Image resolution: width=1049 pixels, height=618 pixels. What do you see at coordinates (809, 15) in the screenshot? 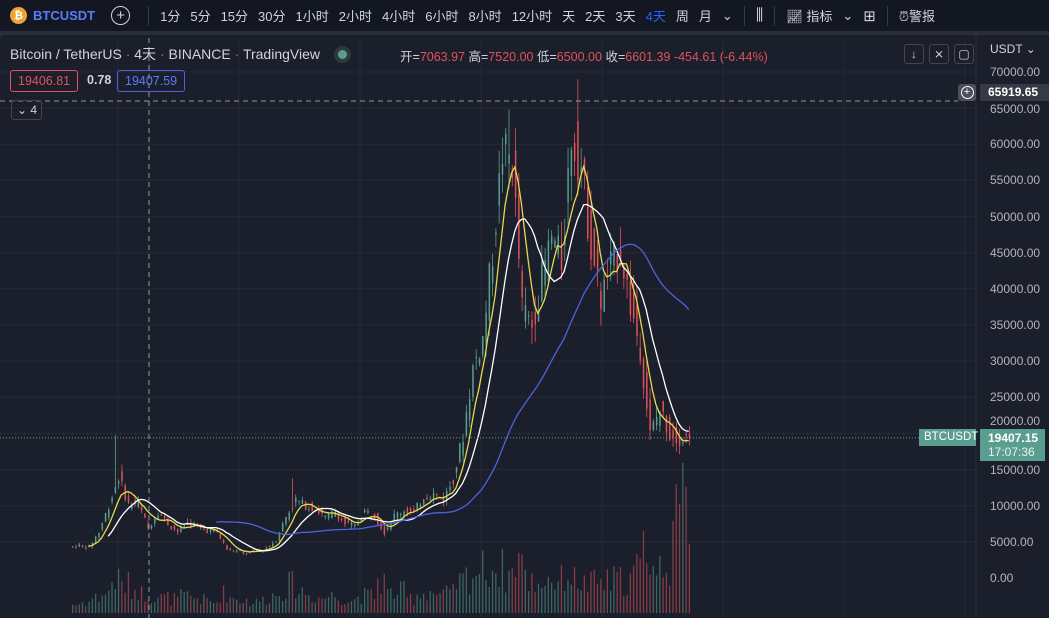
I see `indicators-button: 📈︎ 指标` at bounding box center [809, 15].